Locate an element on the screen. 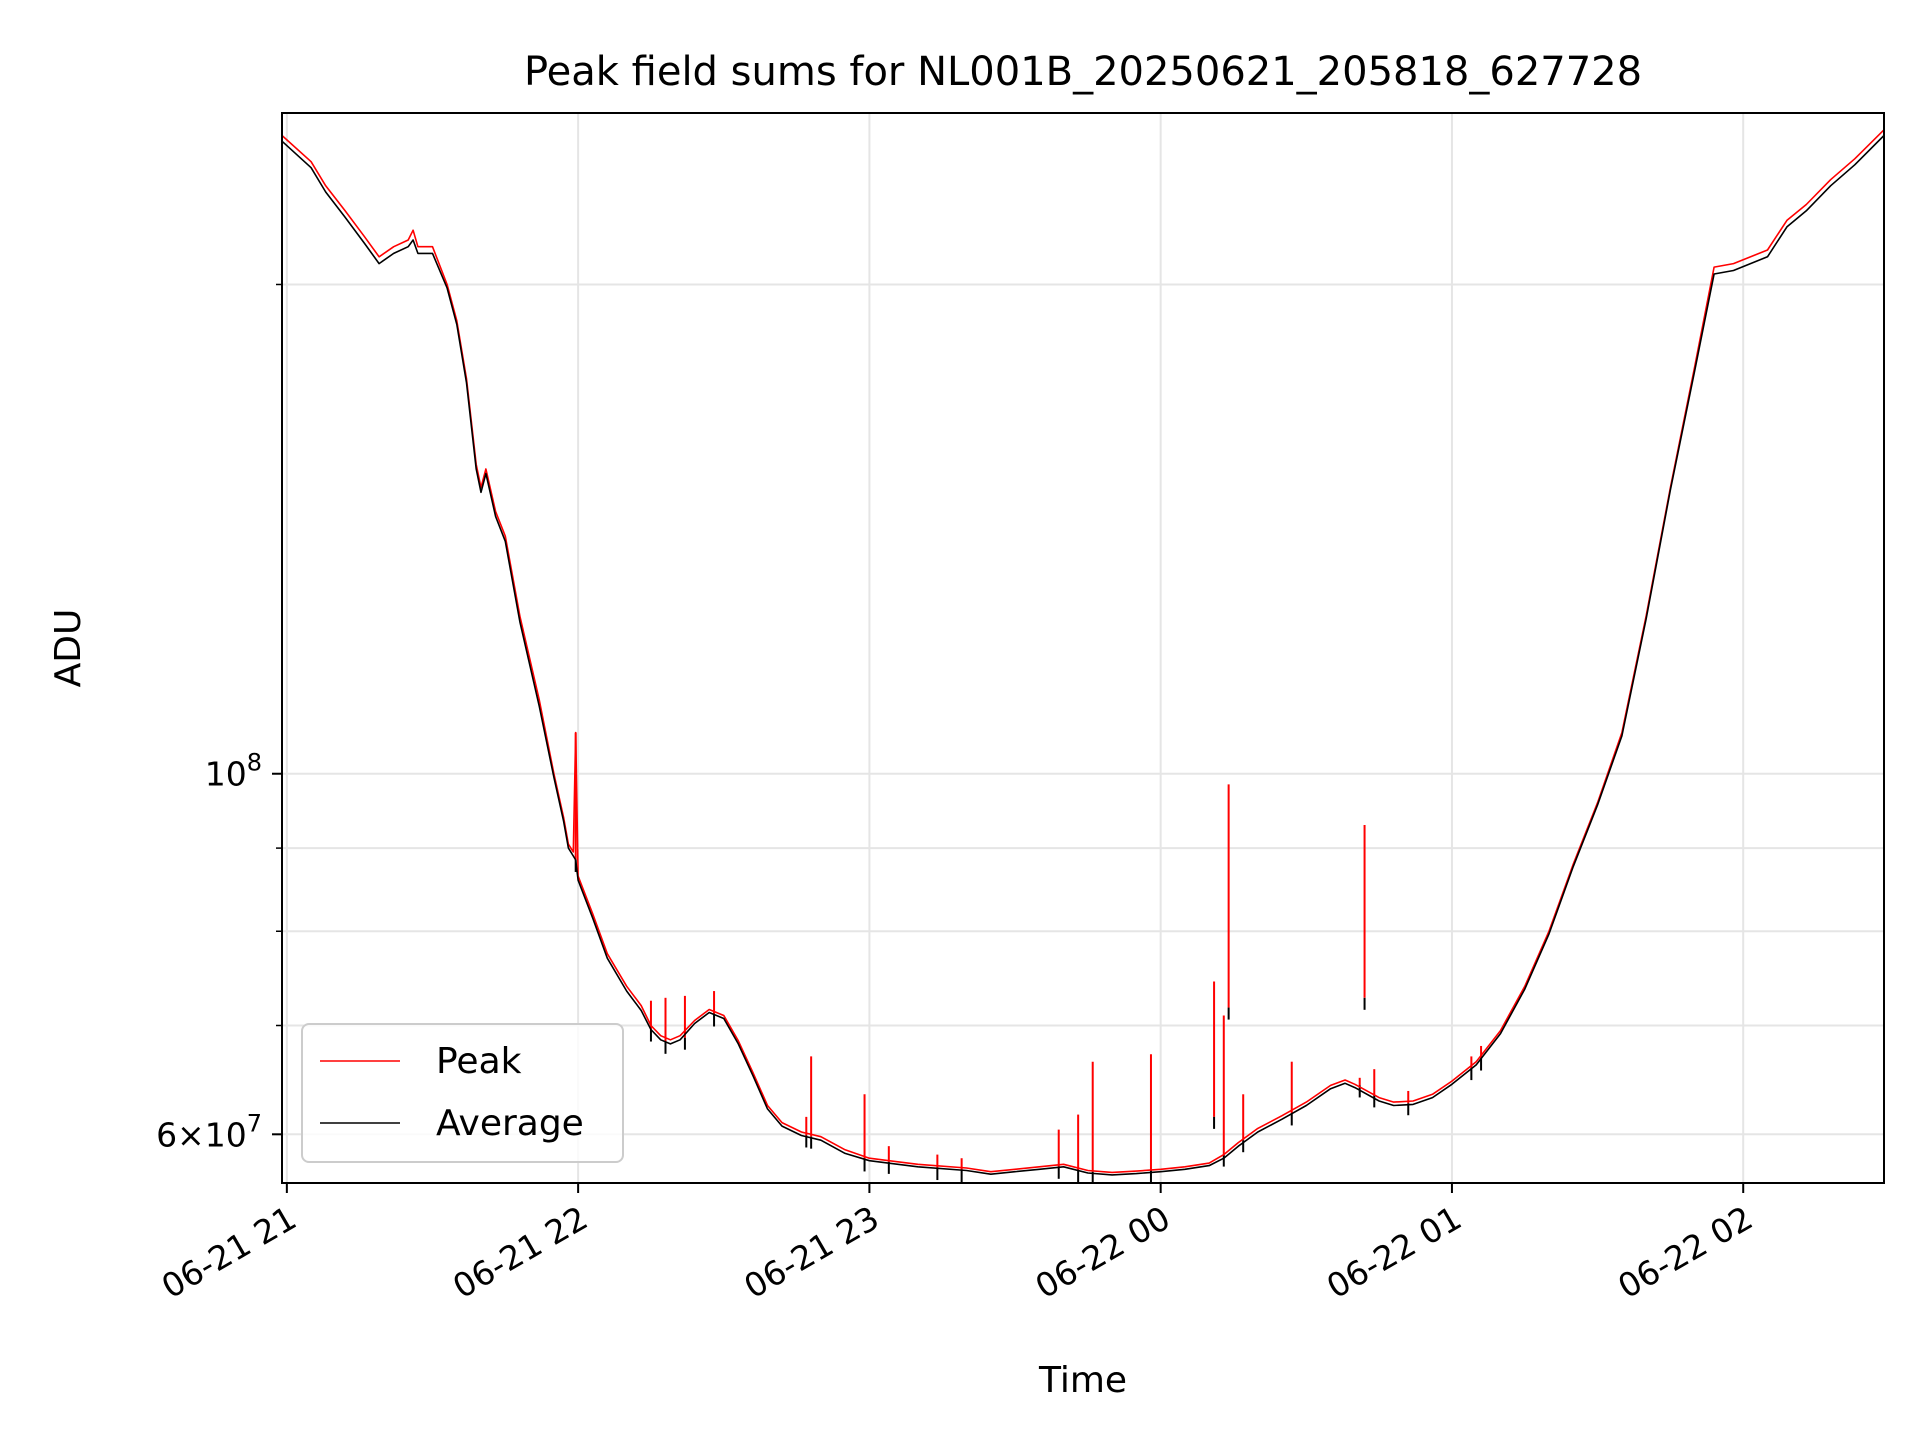 The image size is (1920, 1440). y-axis-ticks: 6×107 108 is located at coordinates (219, 718).